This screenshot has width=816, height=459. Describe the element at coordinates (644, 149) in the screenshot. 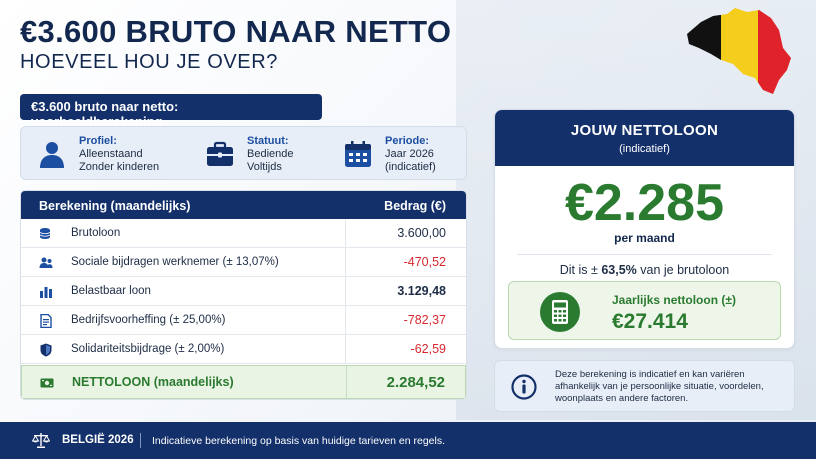

I see `net-salary-subtitle: (indicatief)` at that location.